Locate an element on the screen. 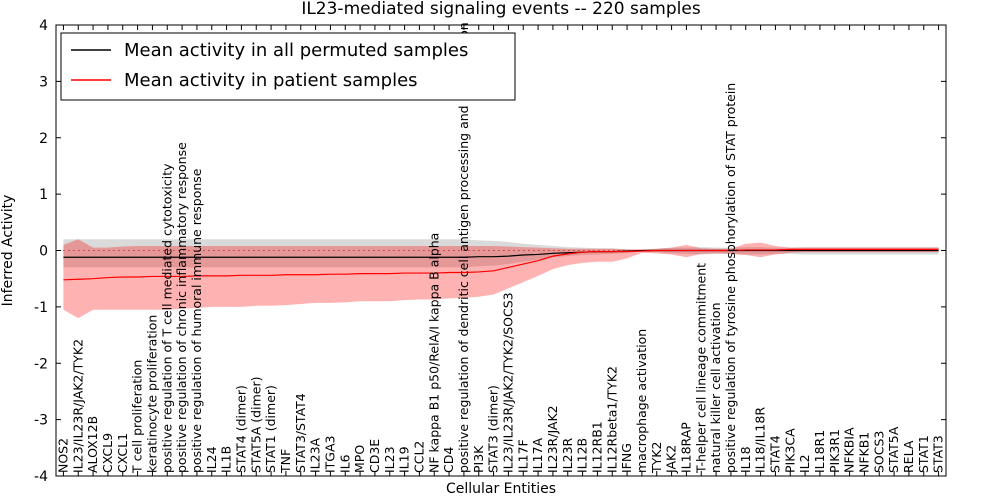 This screenshot has width=1000, height=500. band-permuted is located at coordinates (501, 253).